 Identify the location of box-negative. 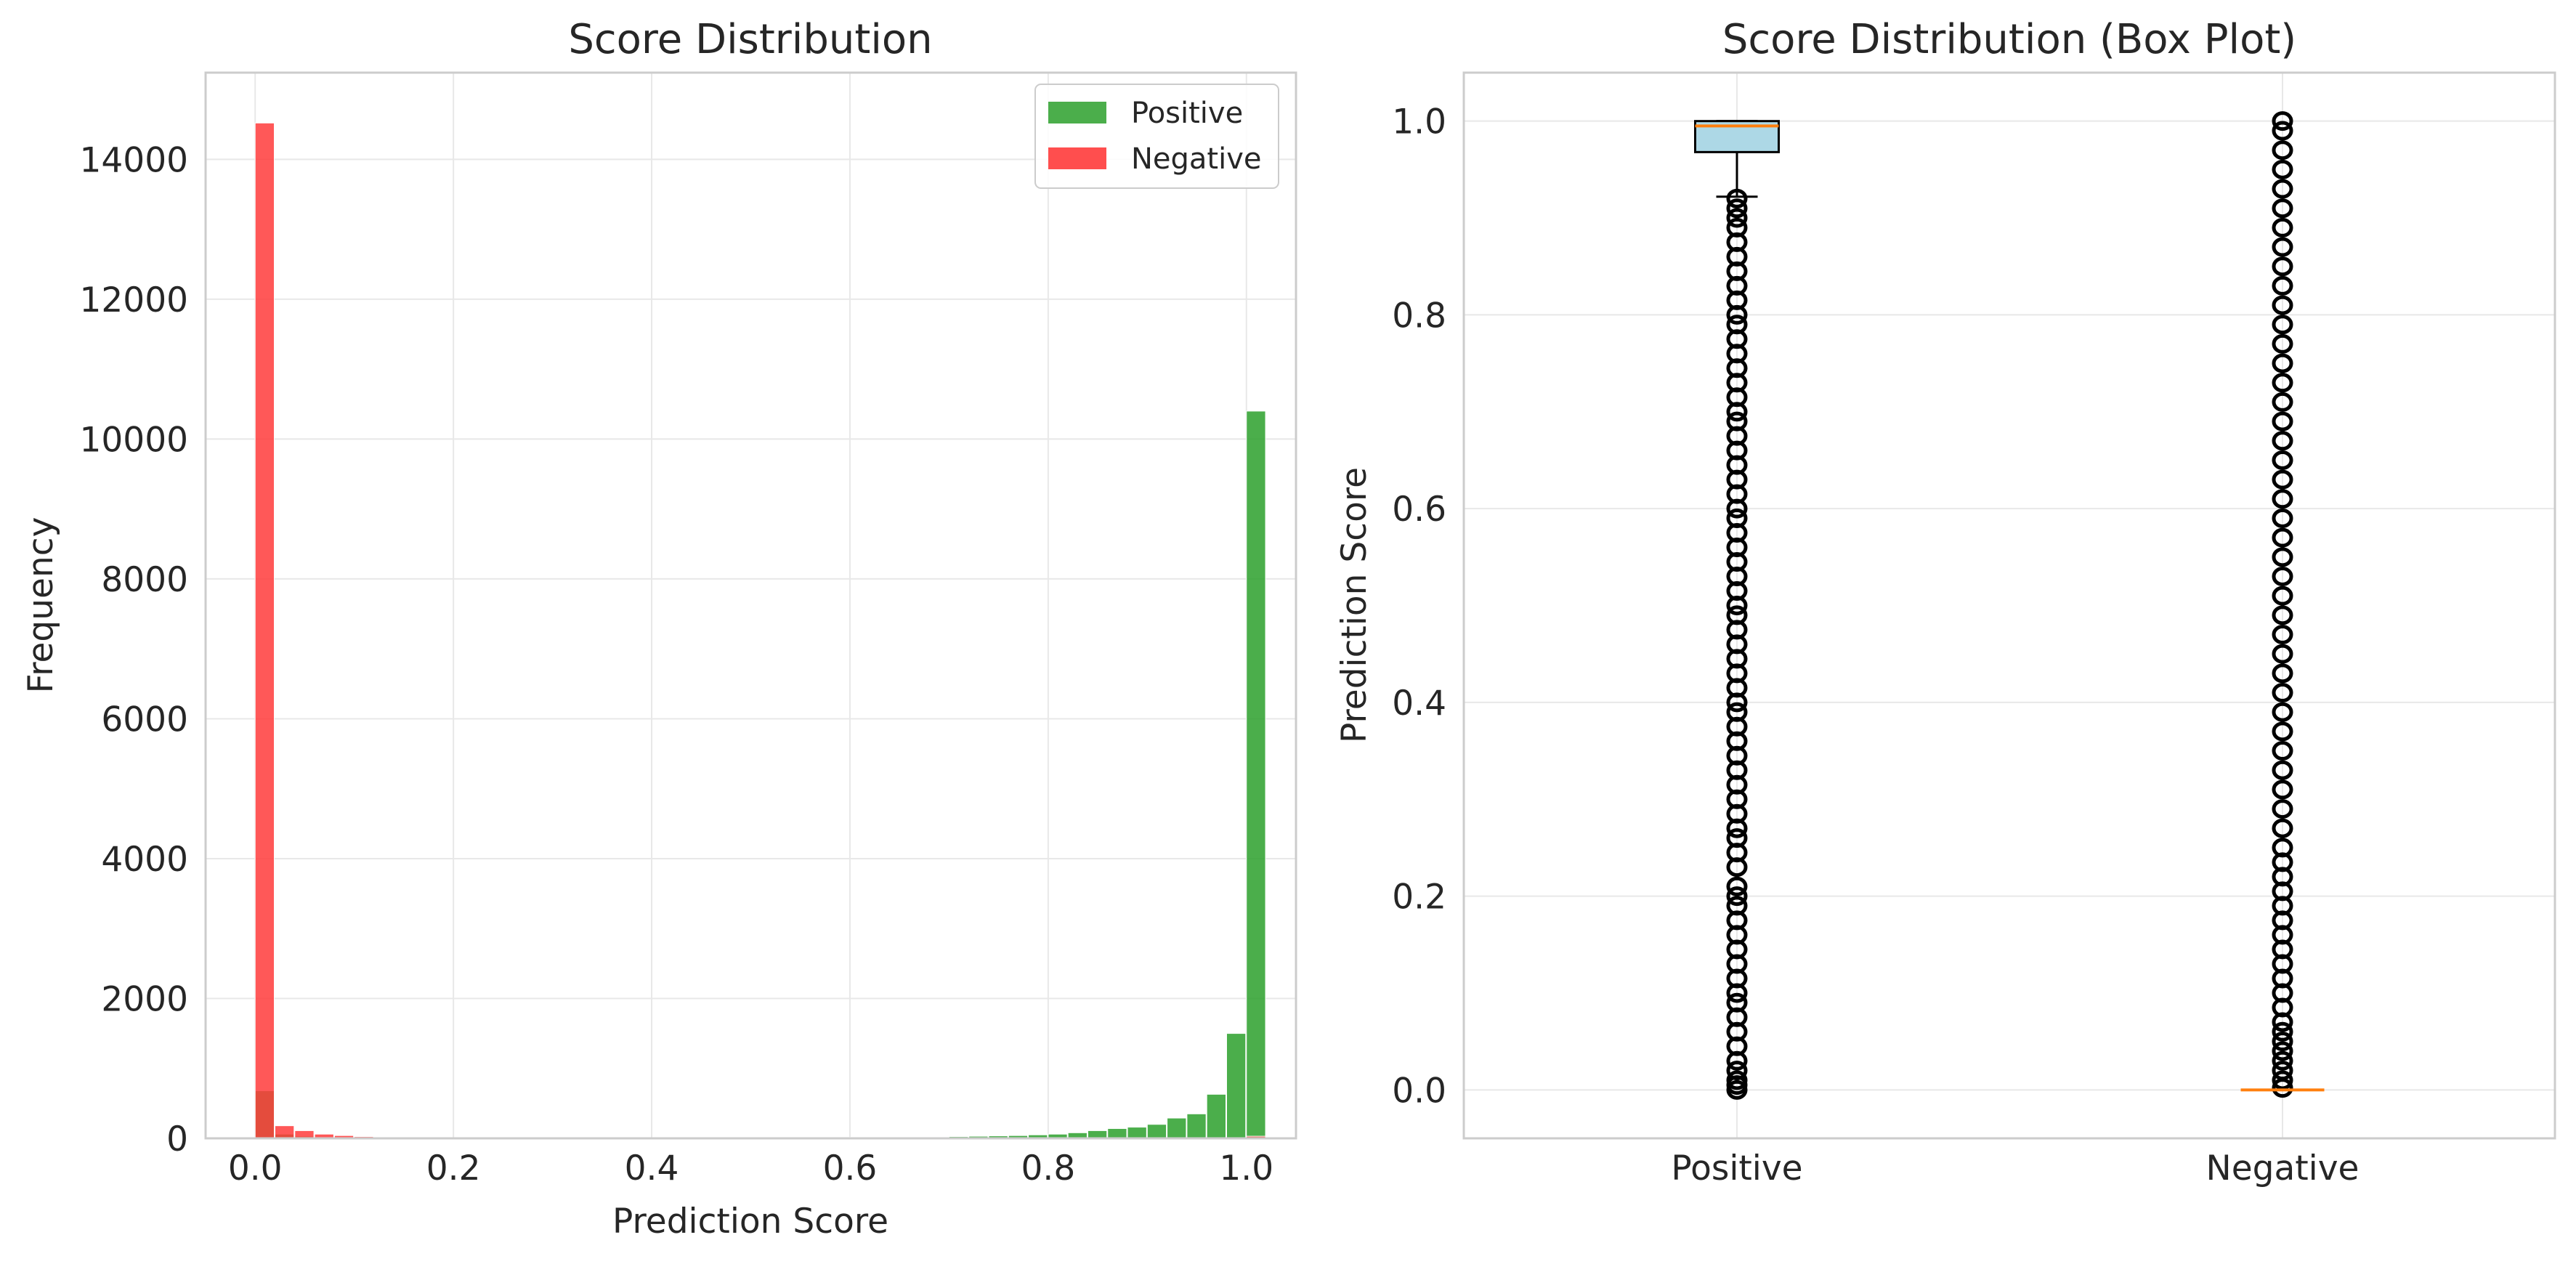
(2282, 604).